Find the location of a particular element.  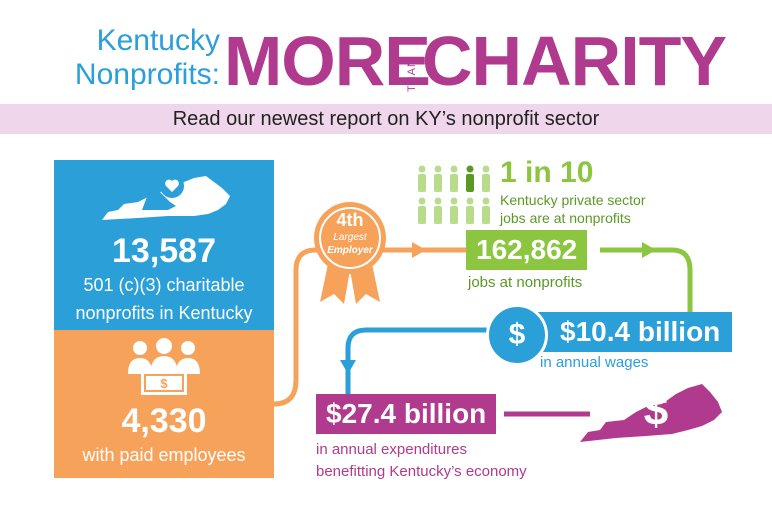

ratio-headline: 1 in 10 is located at coordinates (547, 172).